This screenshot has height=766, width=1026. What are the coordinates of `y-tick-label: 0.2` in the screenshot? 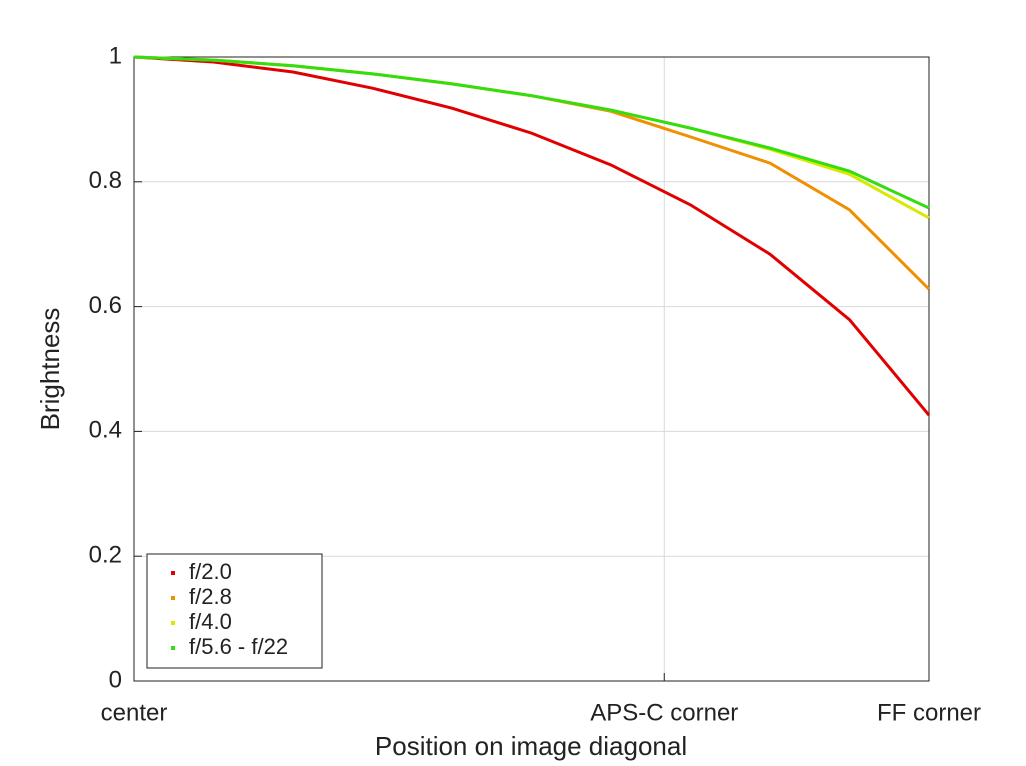 It's located at (105, 555).